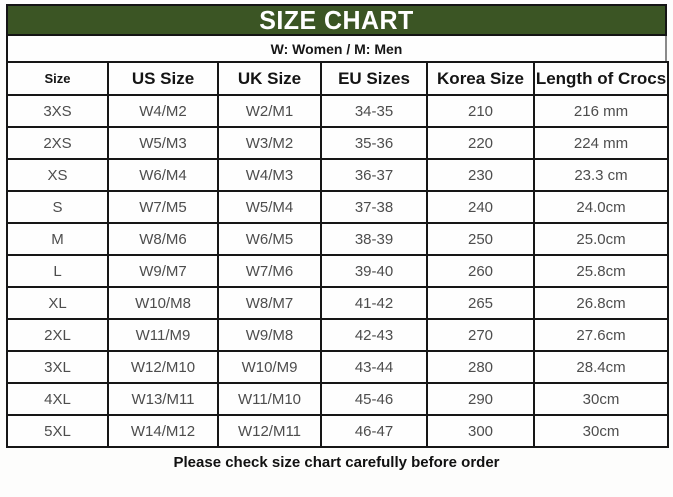 The image size is (673, 497). Describe the element at coordinates (269, 239) in the screenshot. I see `table-cell: W6/M5` at that location.